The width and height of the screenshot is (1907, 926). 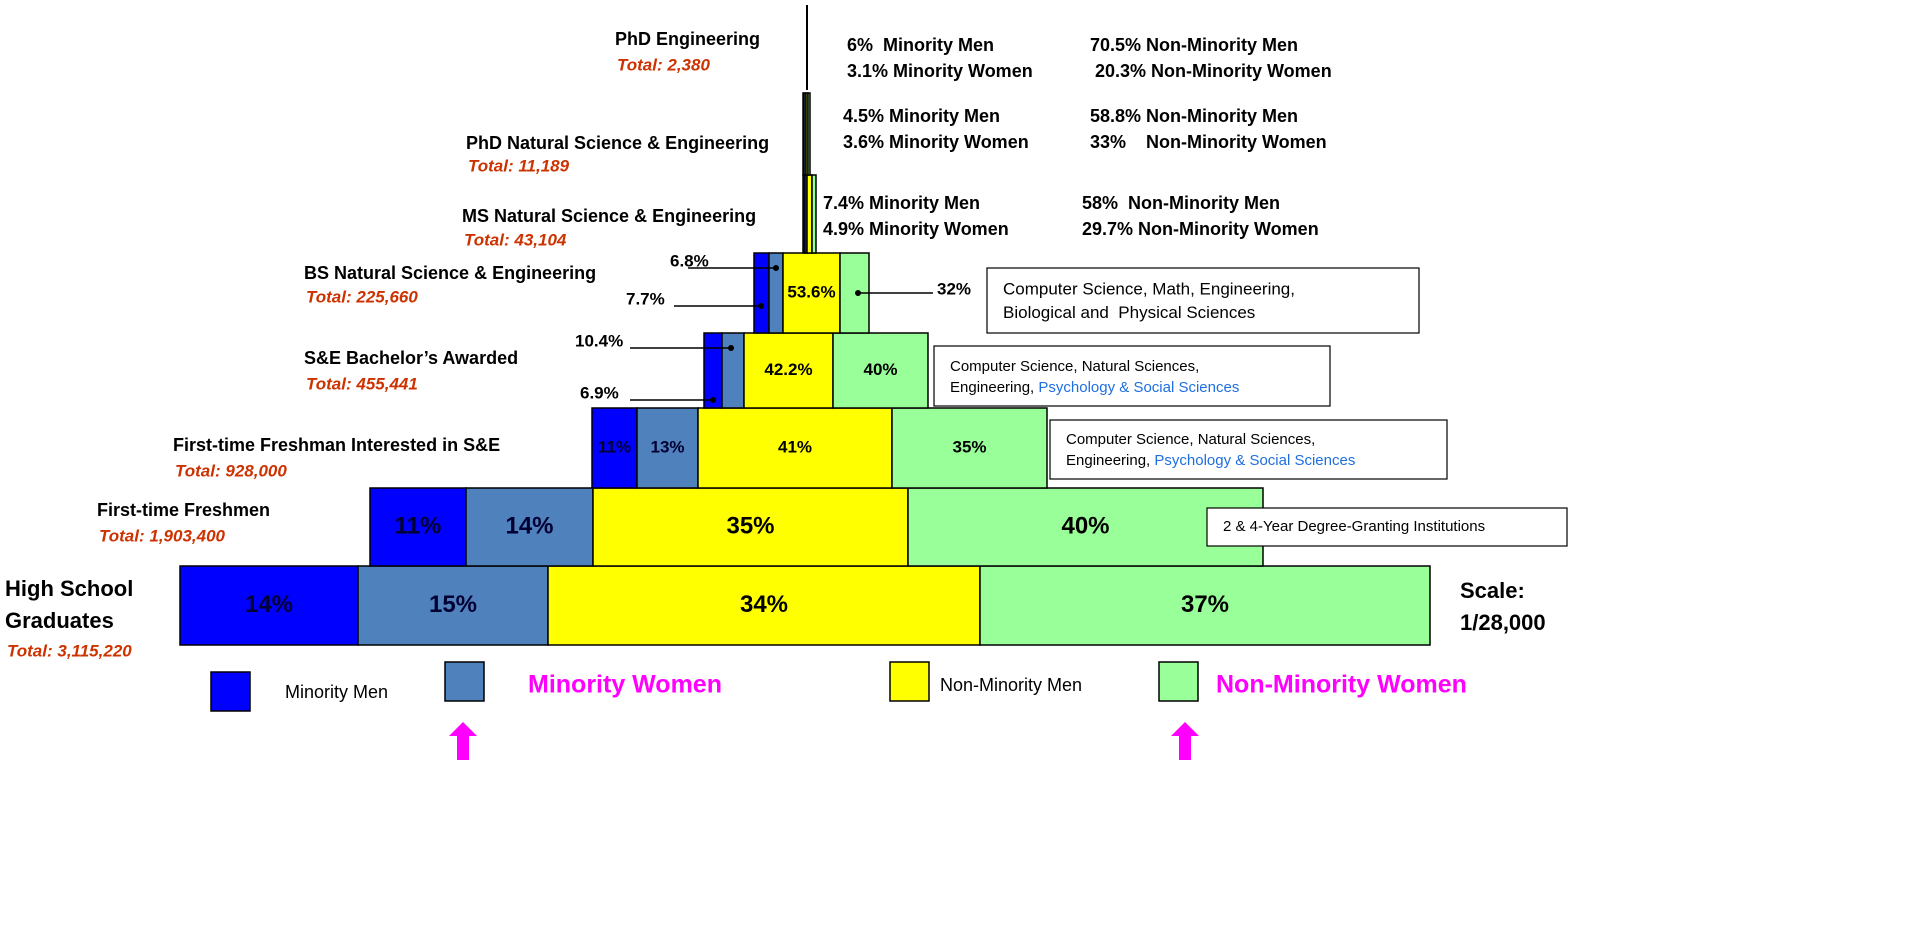 I want to click on level-total: Total: 11,189, so click(x=519, y=165).